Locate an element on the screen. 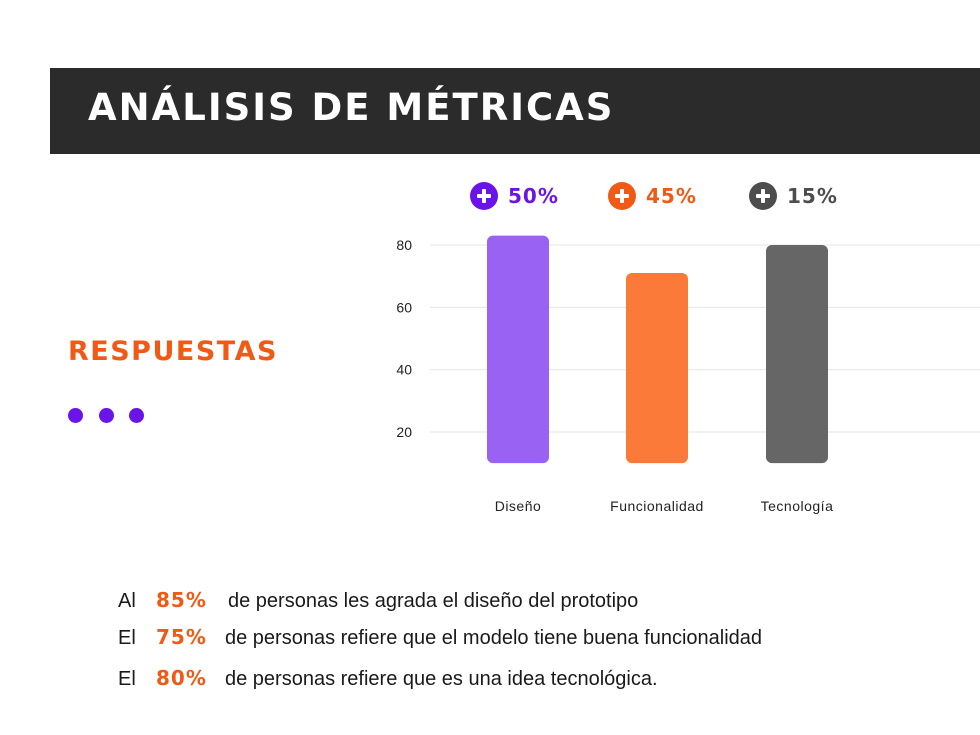 The width and height of the screenshot is (980, 735). section-label: RESPUESTAS is located at coordinates (173, 351).